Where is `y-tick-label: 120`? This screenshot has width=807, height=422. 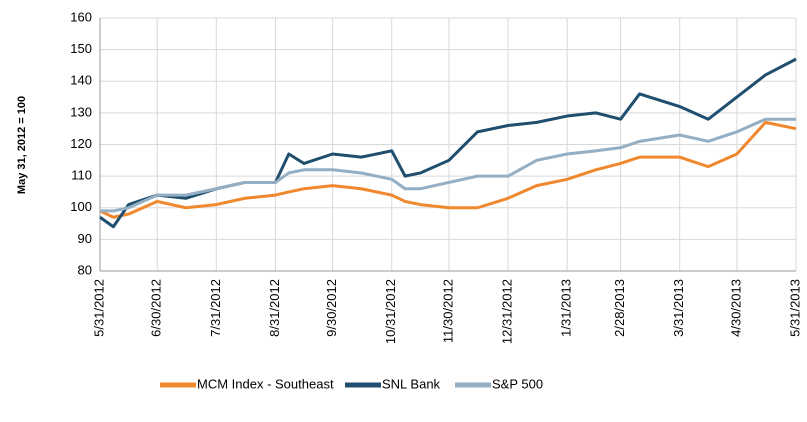
y-tick-label: 120 is located at coordinates (81, 143).